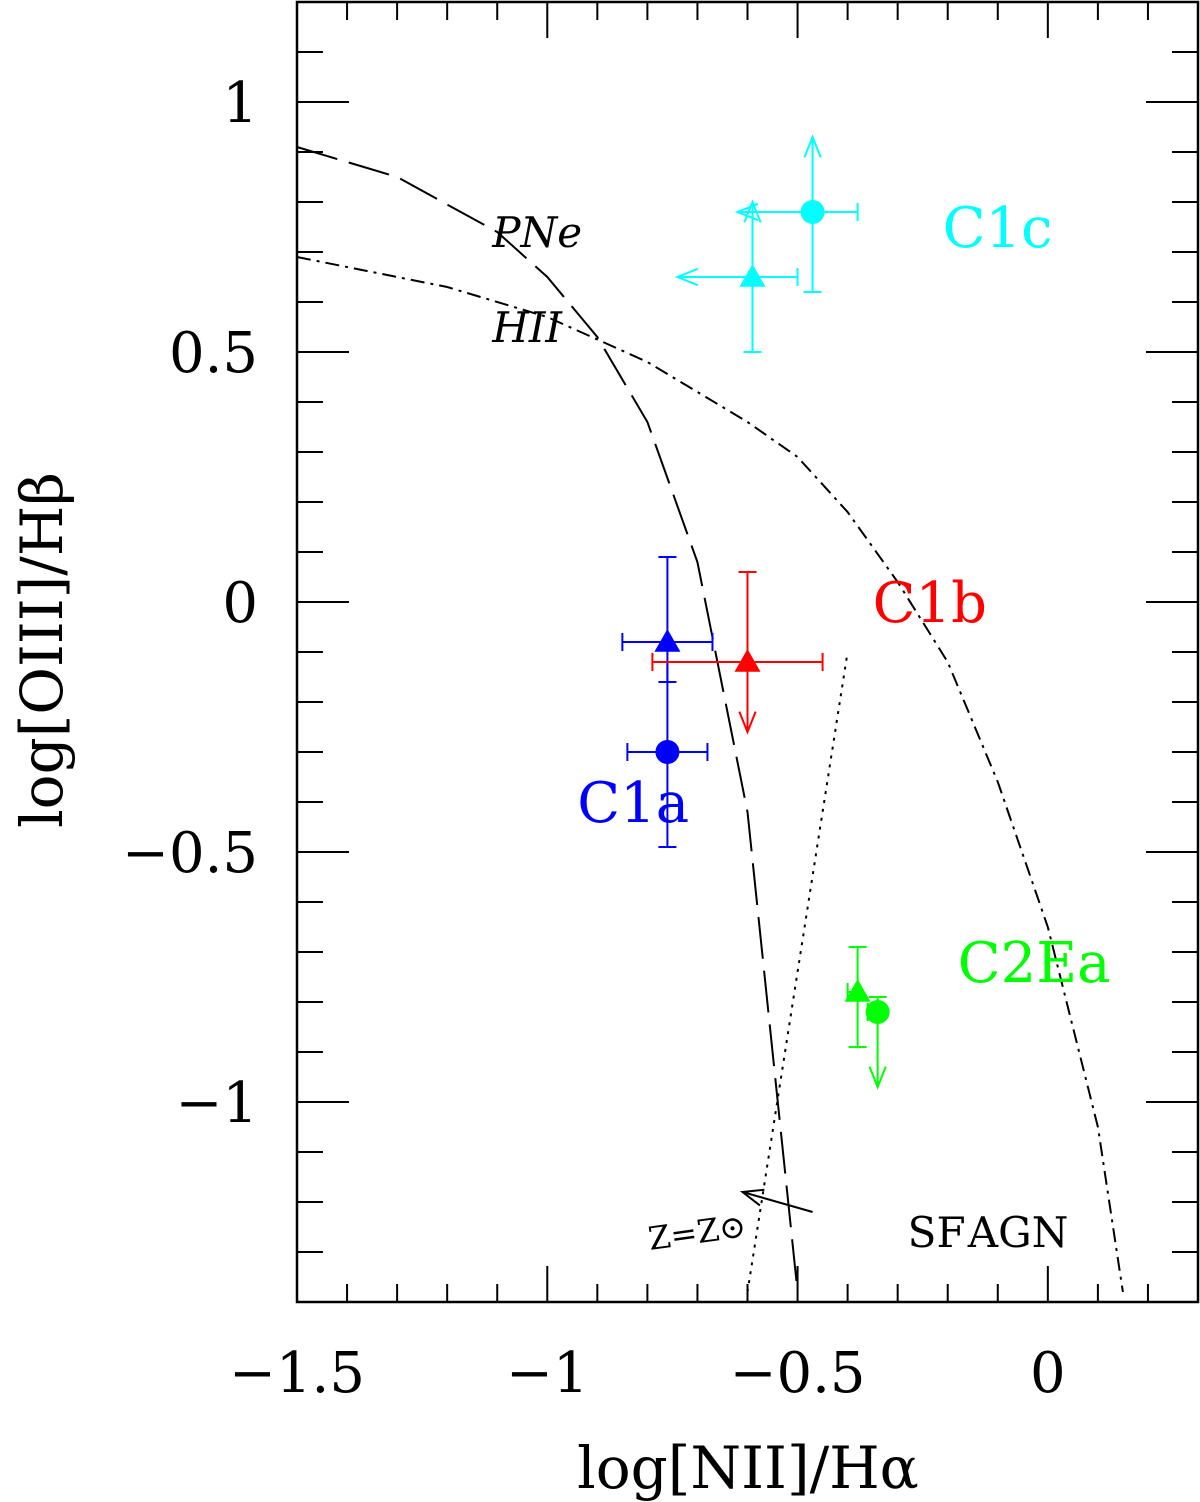  Describe the element at coordinates (216, 1103) in the screenshot. I see `y-tick-label: −1` at that location.